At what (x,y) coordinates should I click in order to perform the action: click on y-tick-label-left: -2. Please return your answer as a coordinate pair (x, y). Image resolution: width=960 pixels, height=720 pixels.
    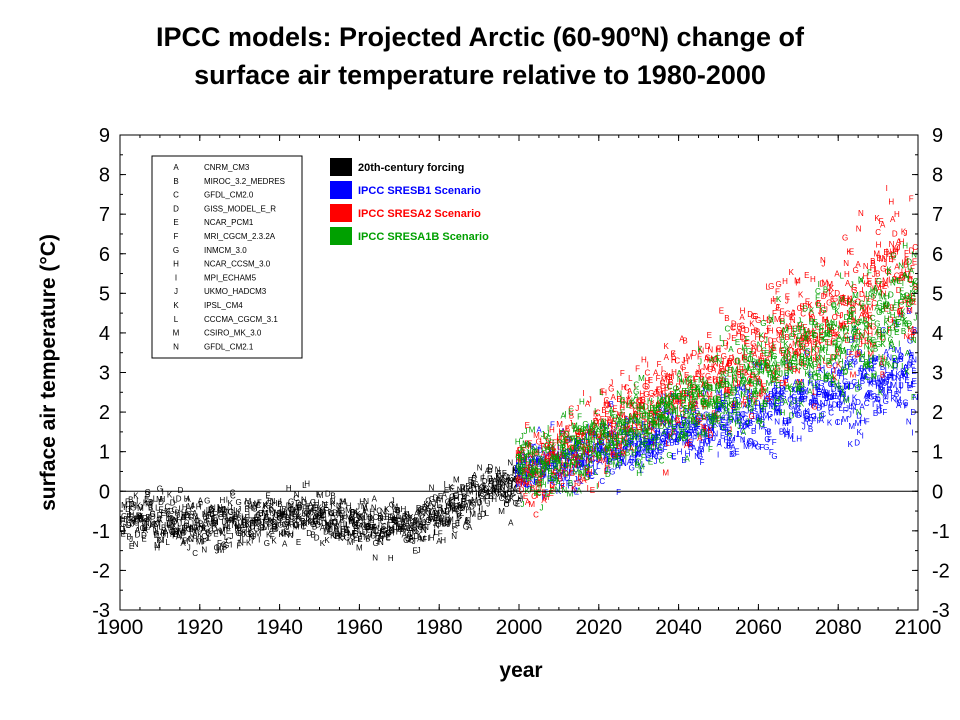
    Looking at the image, I should click on (101, 571).